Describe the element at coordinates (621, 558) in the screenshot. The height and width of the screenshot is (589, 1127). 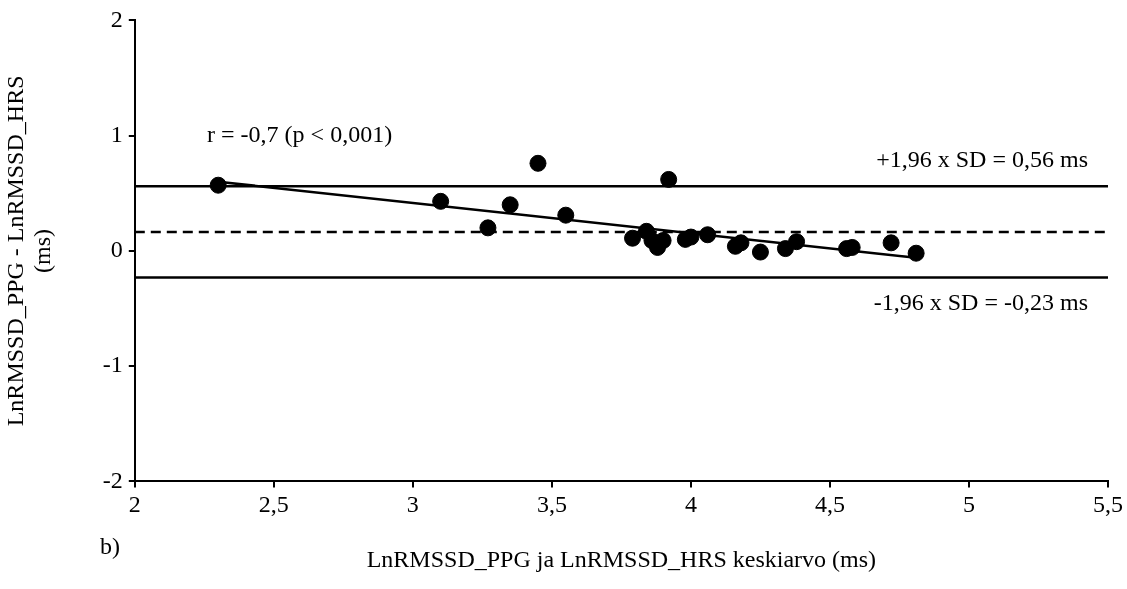
I see `x-axis-title: LnRMSSD_PPG ja LnRMSSD_HRS keskiarvo (ms)` at that location.